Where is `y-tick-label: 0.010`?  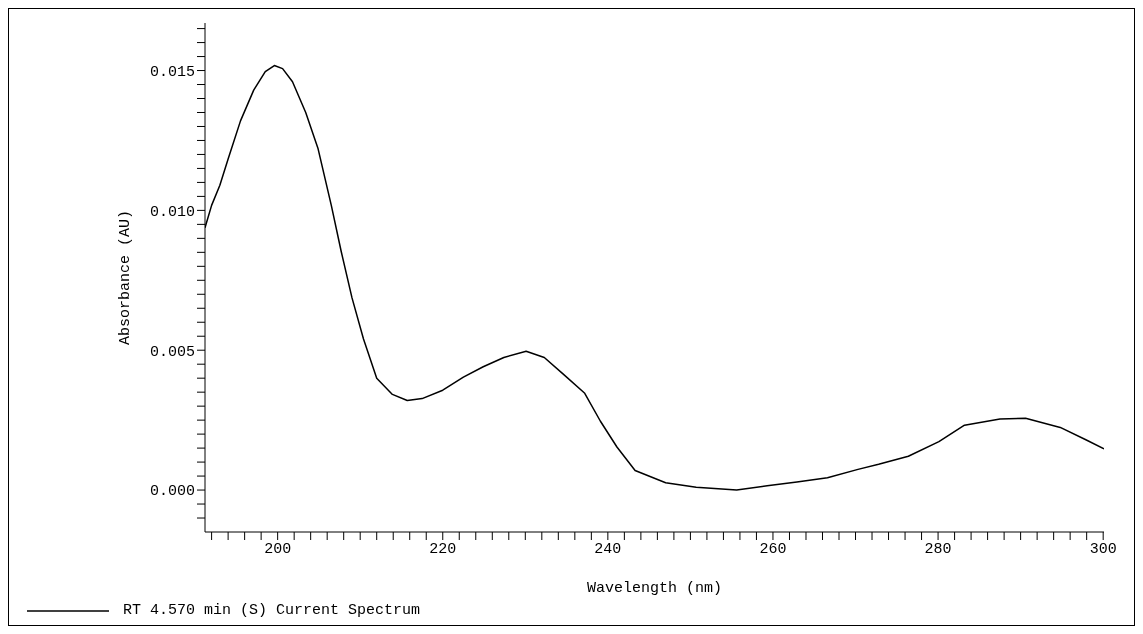
y-tick-label: 0.010 is located at coordinates (172, 212).